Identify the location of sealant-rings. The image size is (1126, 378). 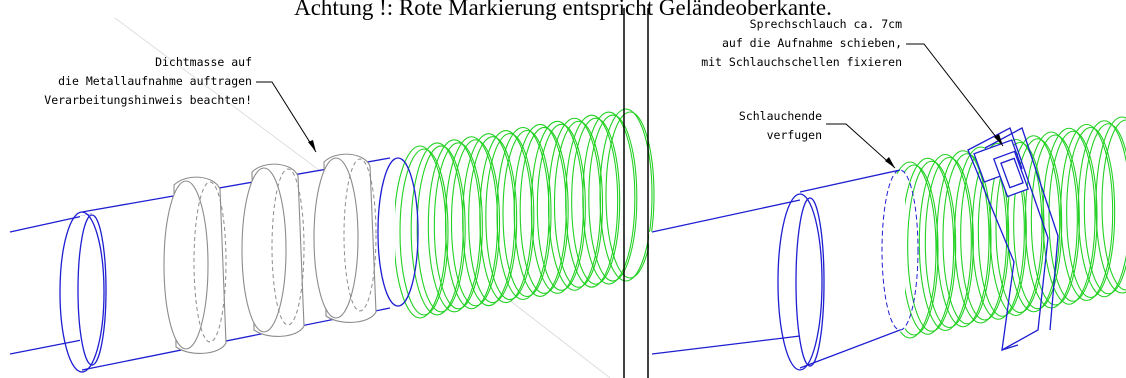
(270, 253).